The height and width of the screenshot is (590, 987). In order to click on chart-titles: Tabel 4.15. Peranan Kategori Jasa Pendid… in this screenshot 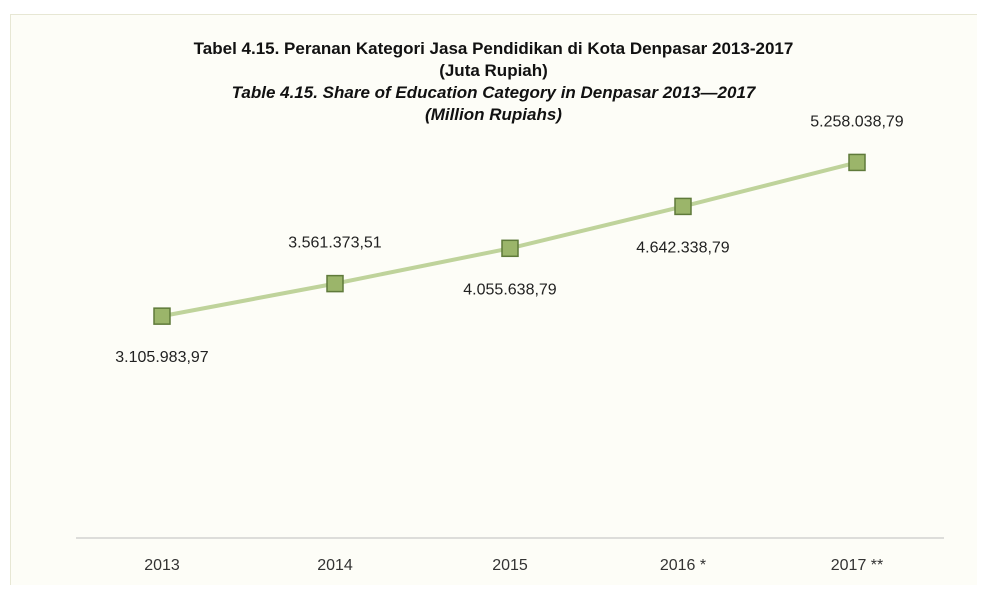, I will do `click(493, 82)`.